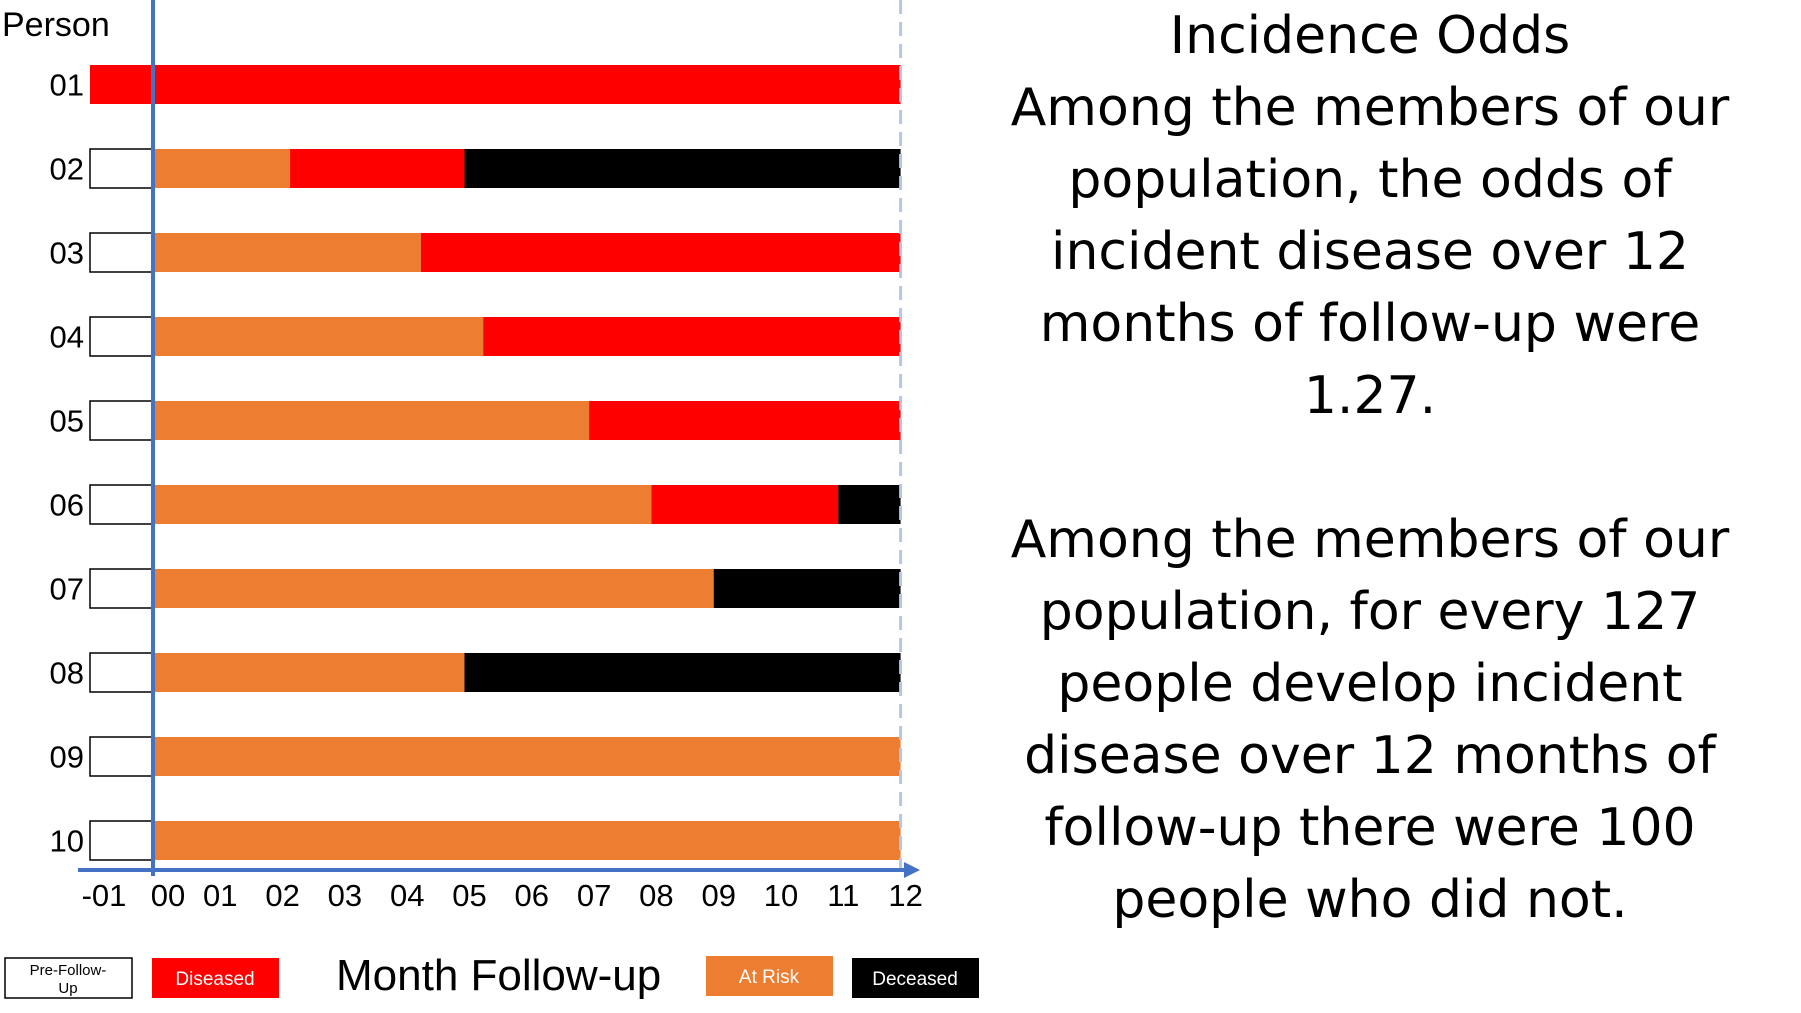  I want to click on explanation-title: Incidence Odds, so click(1370, 36).